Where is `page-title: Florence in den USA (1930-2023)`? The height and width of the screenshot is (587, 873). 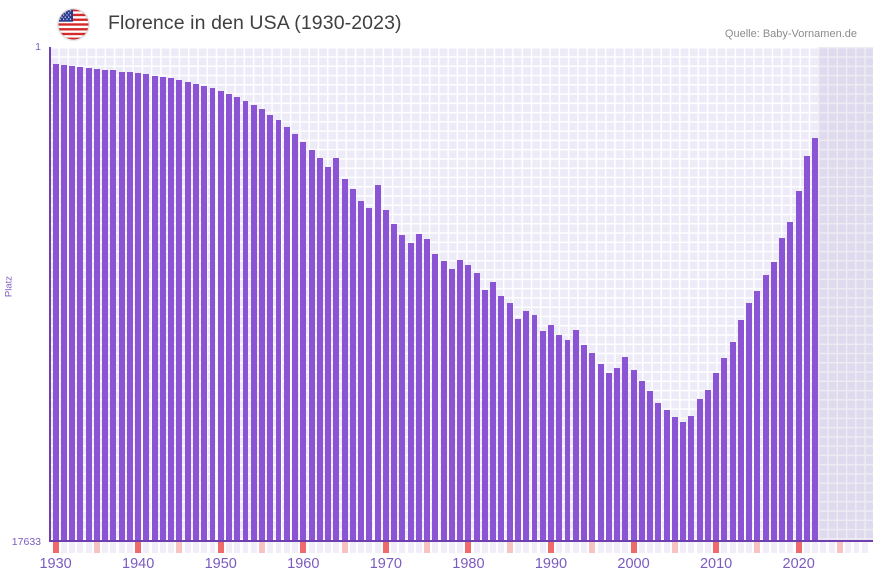 page-title: Florence in den USA (1930-2023) is located at coordinates (255, 23).